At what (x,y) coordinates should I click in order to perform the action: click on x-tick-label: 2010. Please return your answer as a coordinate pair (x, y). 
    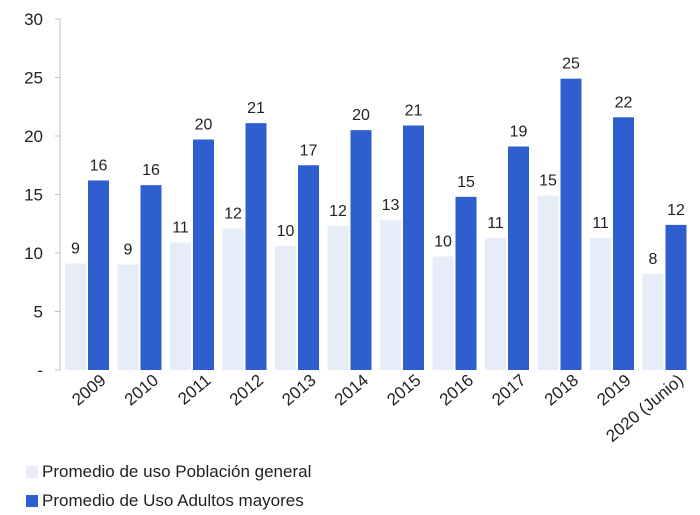
    Looking at the image, I should click on (141, 390).